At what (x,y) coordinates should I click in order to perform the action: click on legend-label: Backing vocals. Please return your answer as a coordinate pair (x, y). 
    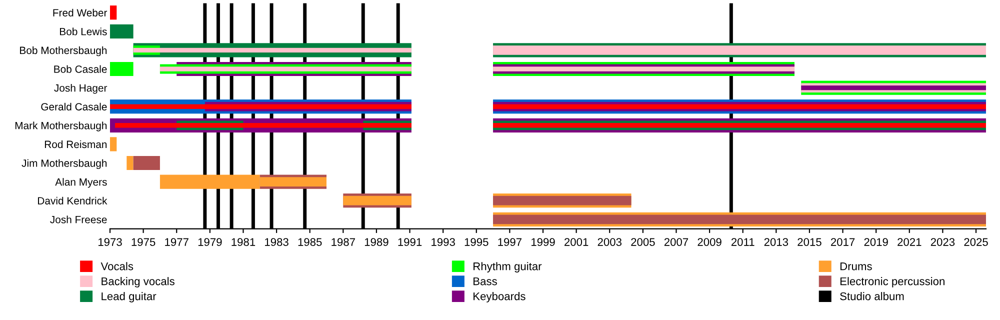
    Looking at the image, I should click on (138, 282).